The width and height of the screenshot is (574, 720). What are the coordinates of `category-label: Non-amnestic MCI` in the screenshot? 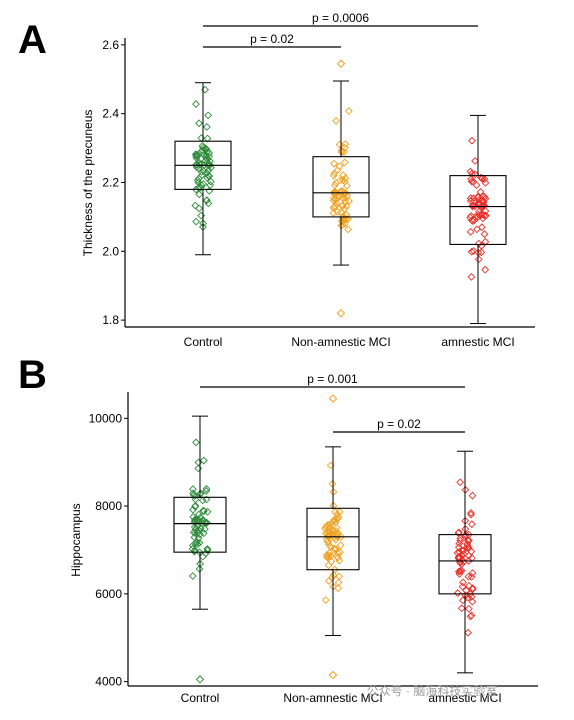 It's located at (332, 698).